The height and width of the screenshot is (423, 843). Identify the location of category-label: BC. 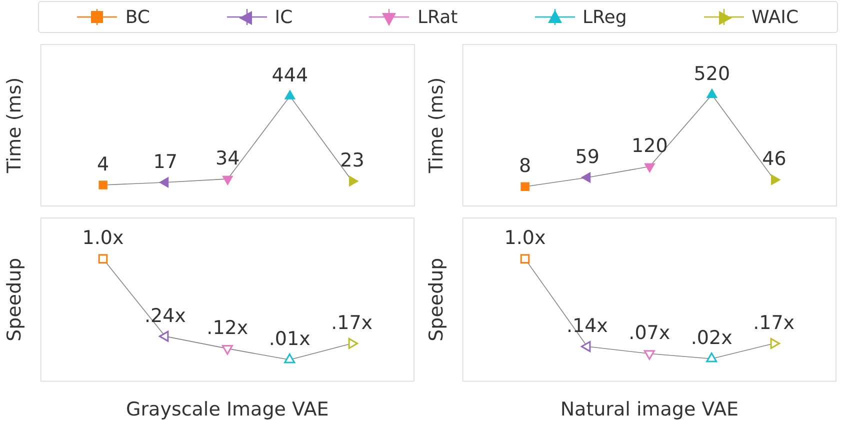
(137, 17).